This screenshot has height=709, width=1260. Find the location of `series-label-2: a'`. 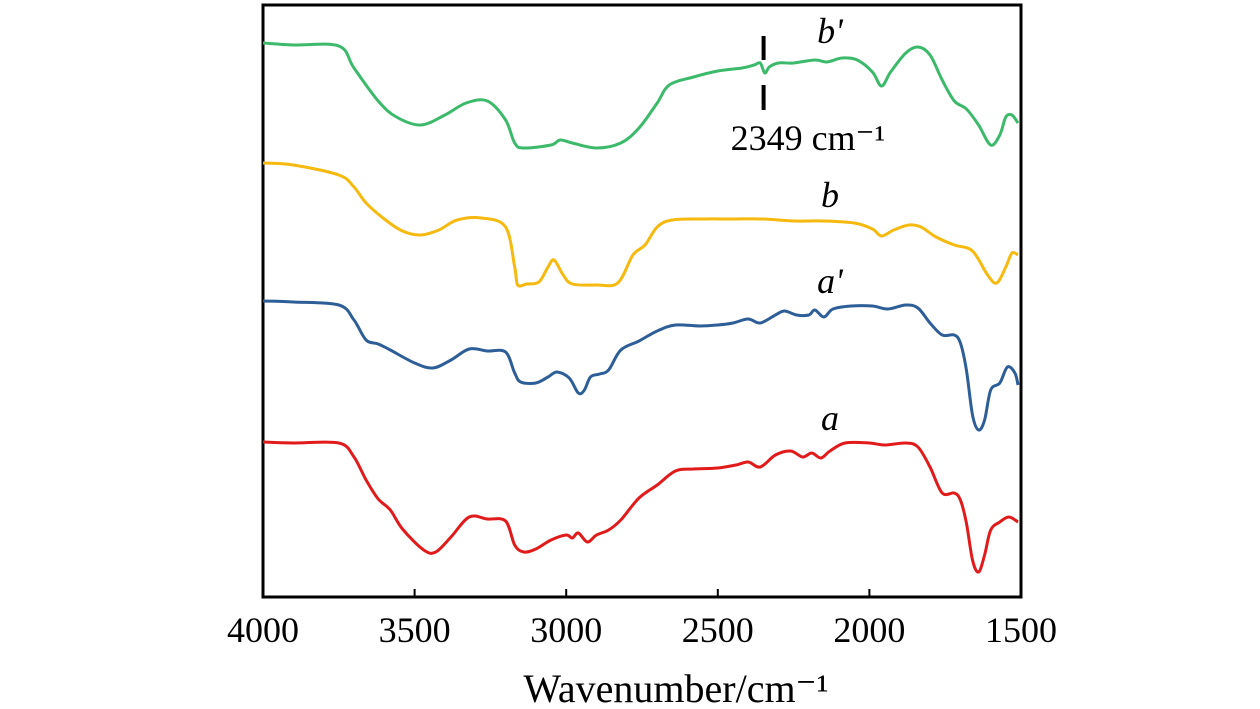

series-label-2: a' is located at coordinates (830, 281).